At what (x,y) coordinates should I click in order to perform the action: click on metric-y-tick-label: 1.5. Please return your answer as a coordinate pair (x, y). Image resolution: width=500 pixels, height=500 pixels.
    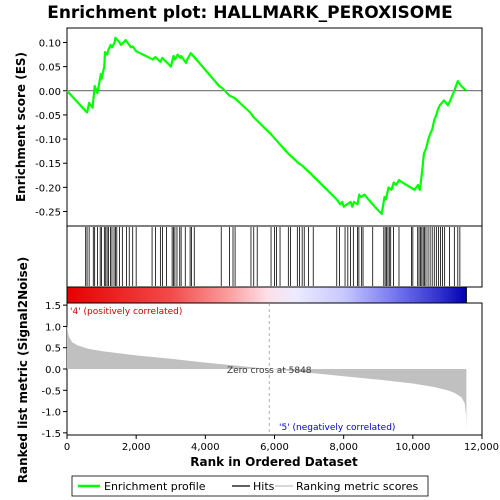
    Looking at the image, I should click on (53, 306).